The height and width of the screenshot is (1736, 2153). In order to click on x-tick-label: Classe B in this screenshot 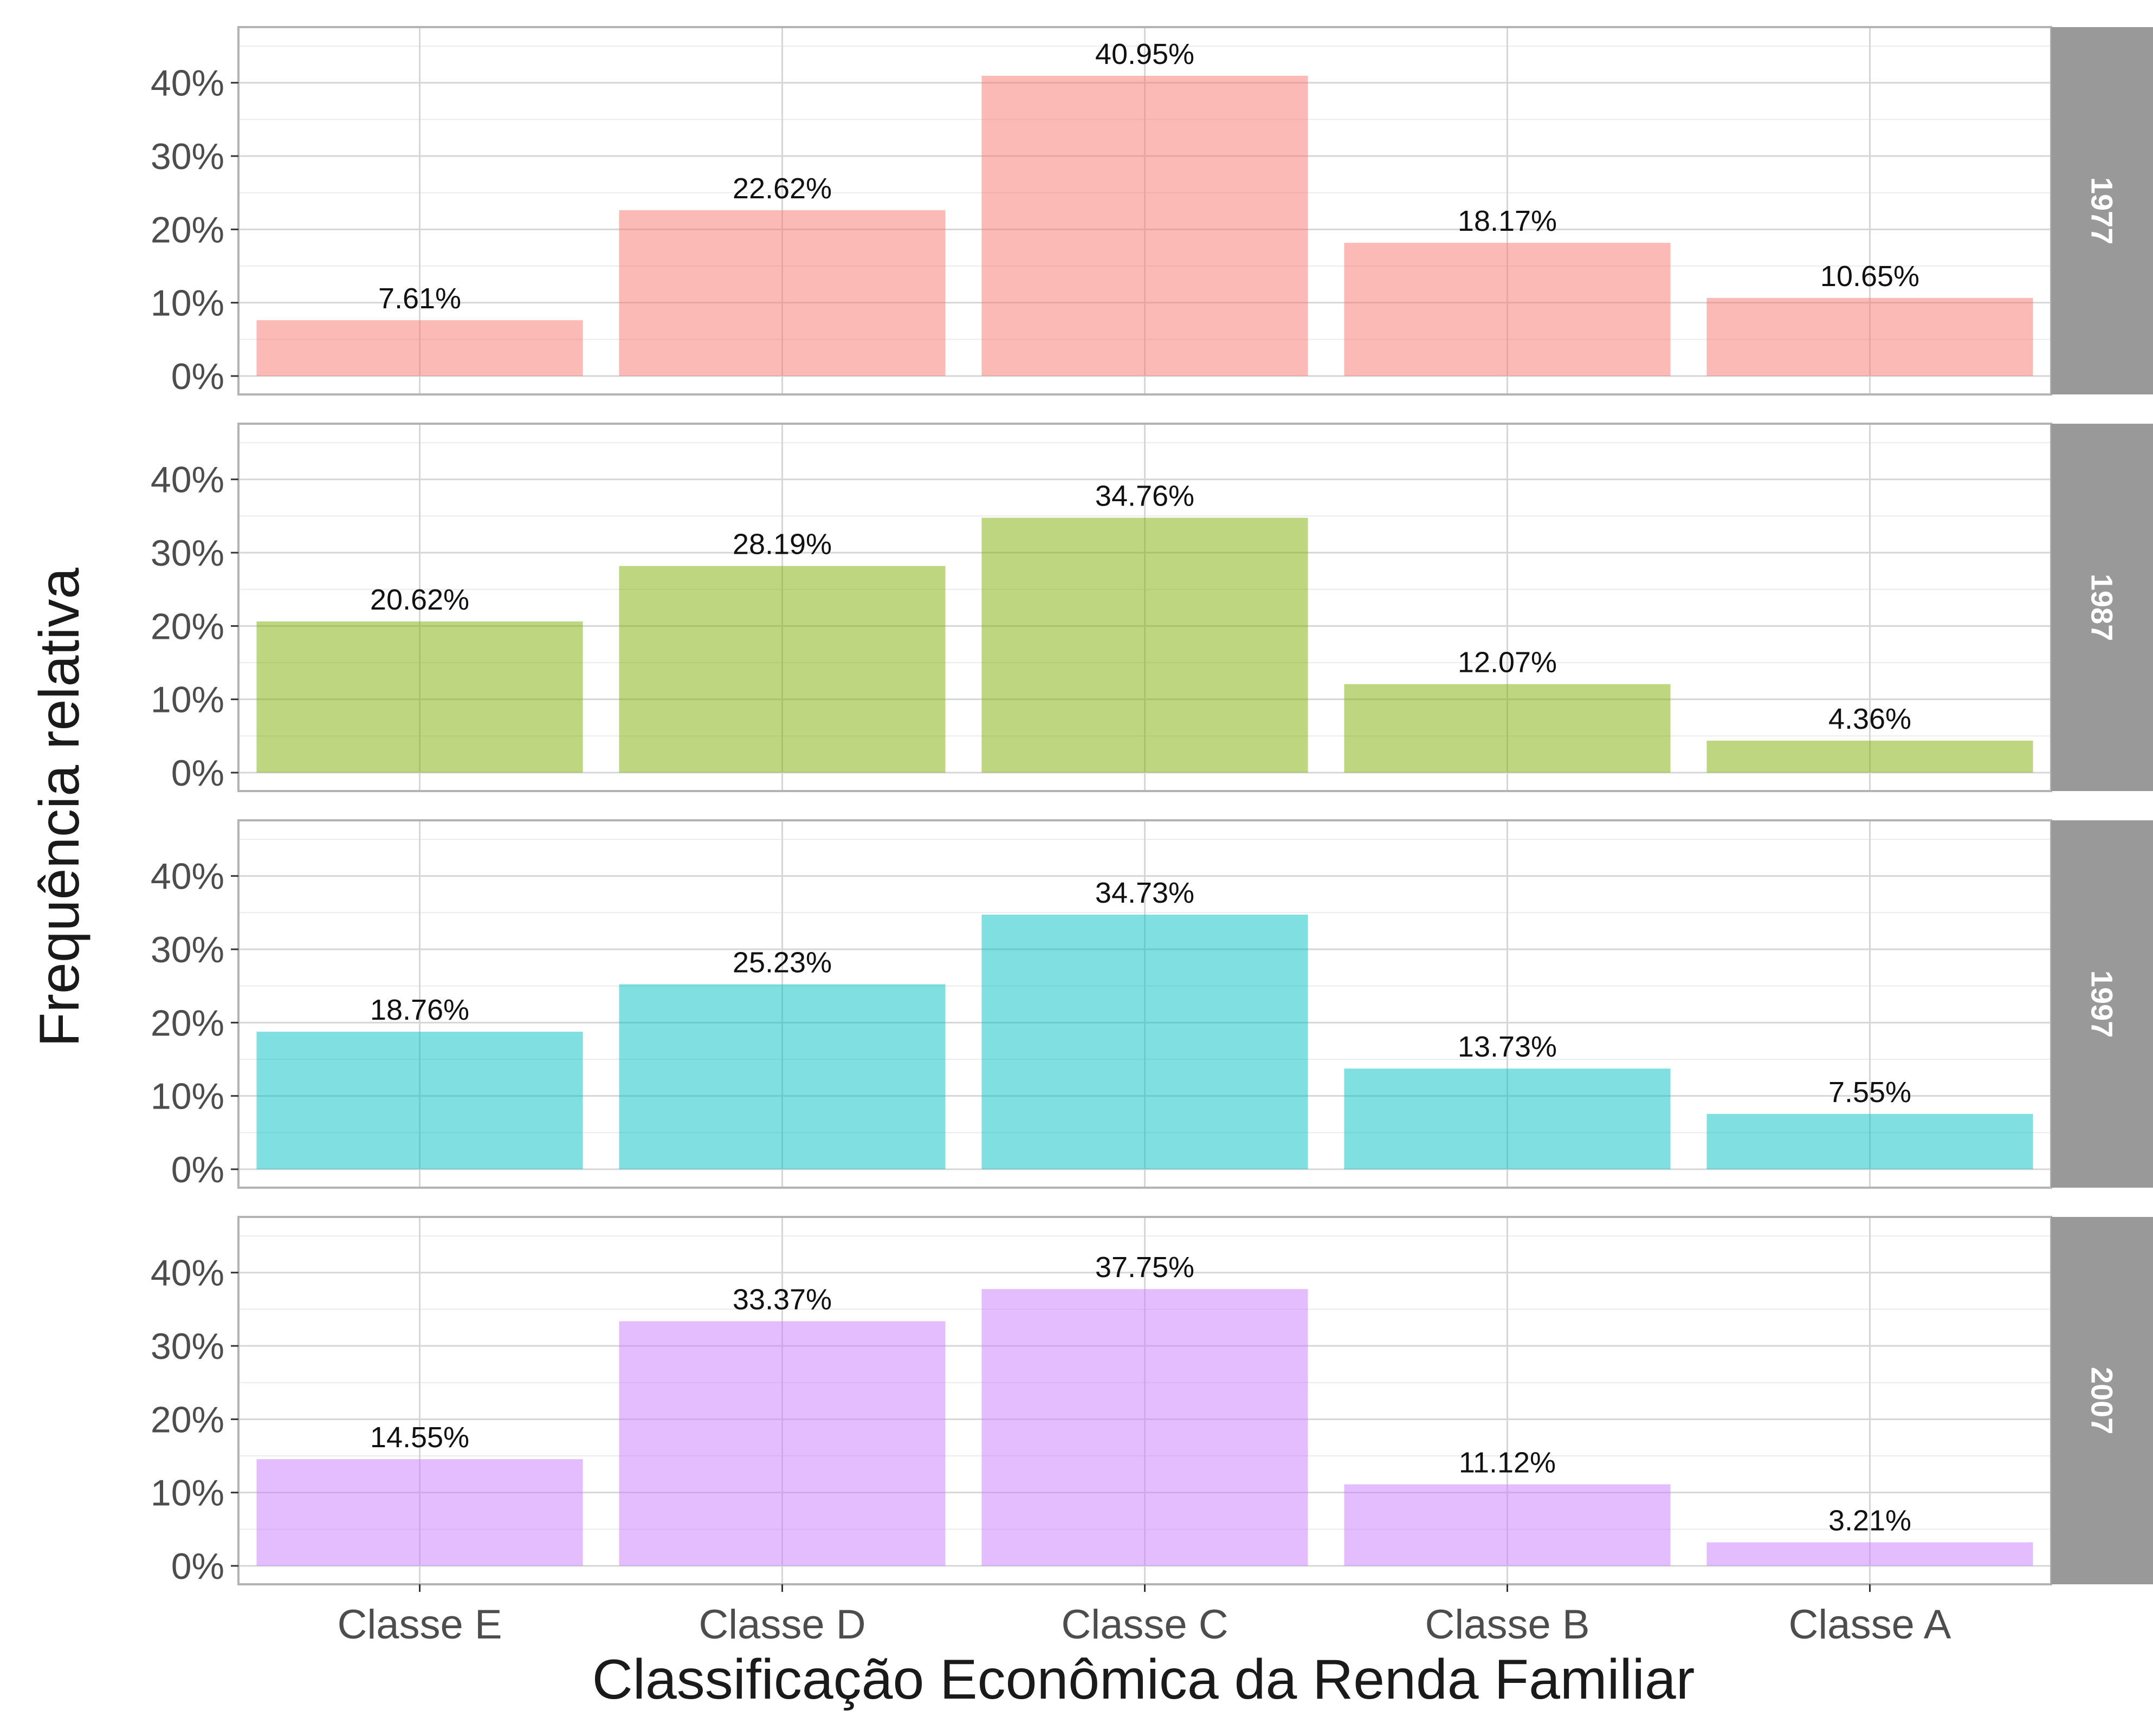, I will do `click(1507, 1625)`.